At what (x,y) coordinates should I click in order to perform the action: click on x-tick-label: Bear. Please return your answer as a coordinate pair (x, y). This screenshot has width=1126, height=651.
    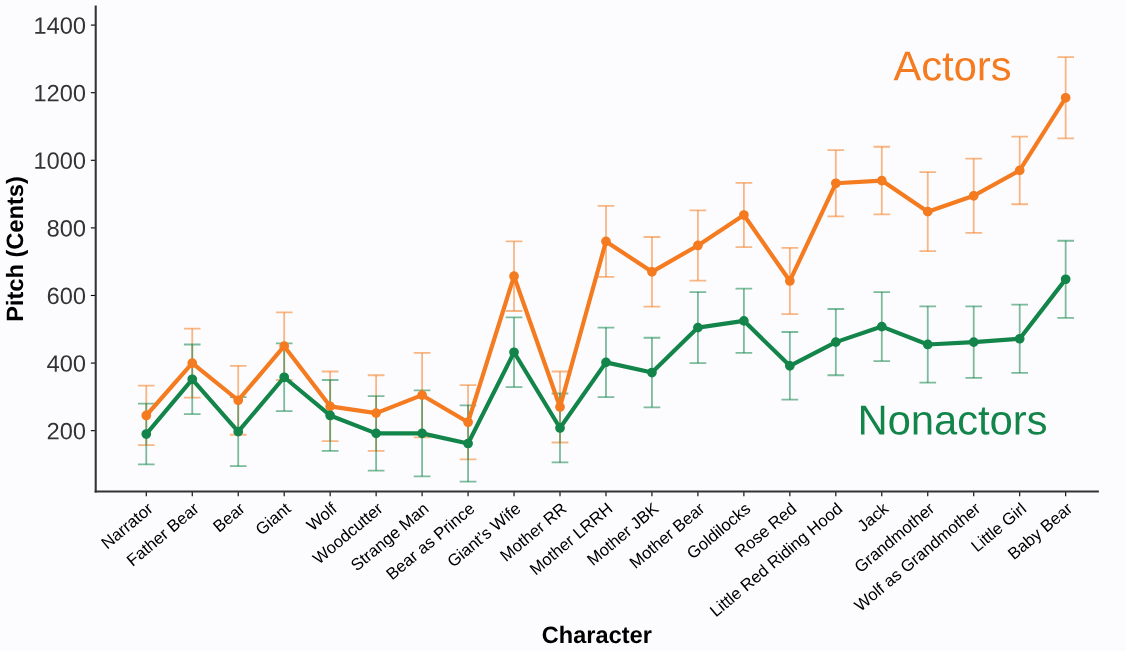
    Looking at the image, I should click on (229, 517).